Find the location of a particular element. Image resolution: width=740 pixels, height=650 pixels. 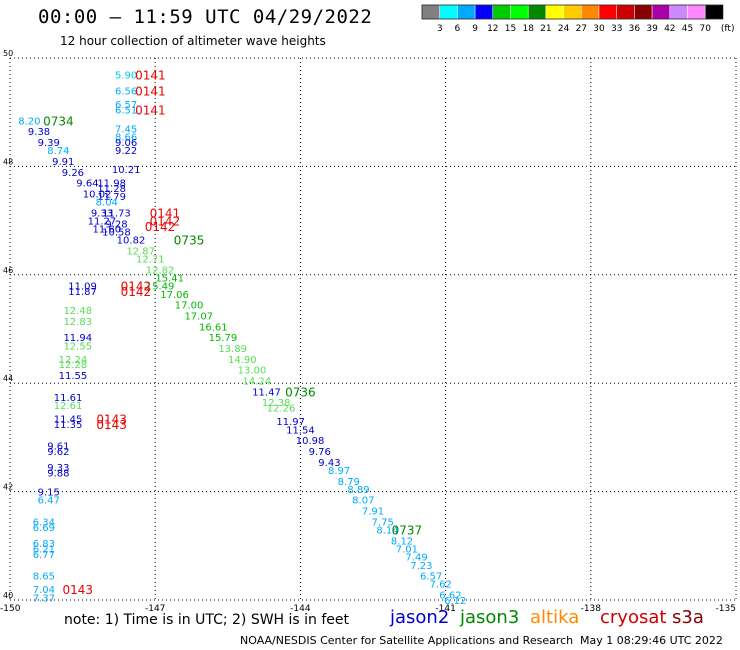

wave-height-label: 6.77 is located at coordinates (44, 555).